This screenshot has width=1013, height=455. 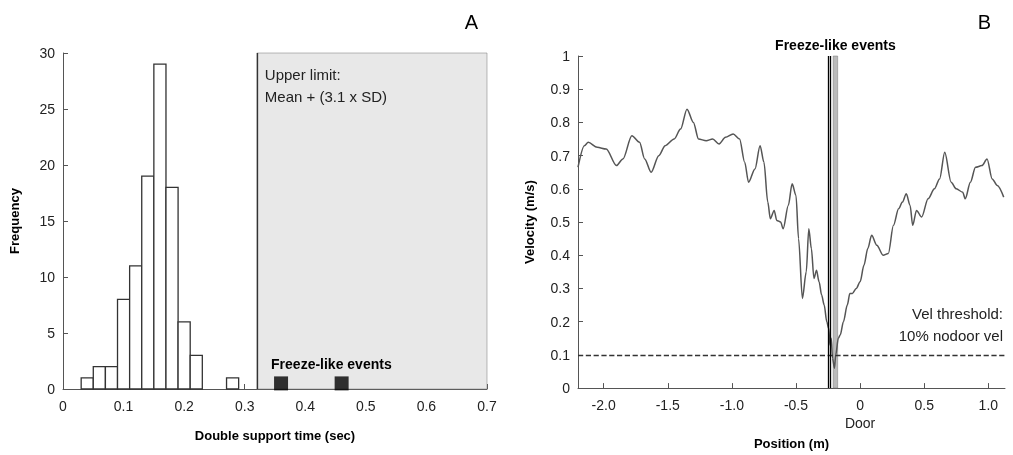 I want to click on y-tick-label: 30, so click(x=47, y=53).